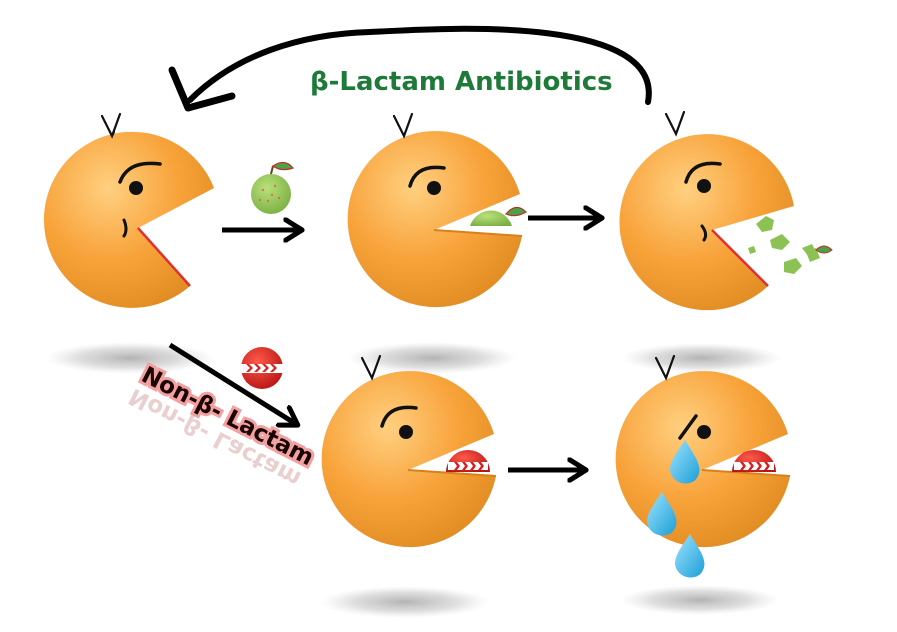 The width and height of the screenshot is (897, 632). What do you see at coordinates (262, 368) in the screenshot?
I see `non-beta-lactam-pill-floating` at bounding box center [262, 368].